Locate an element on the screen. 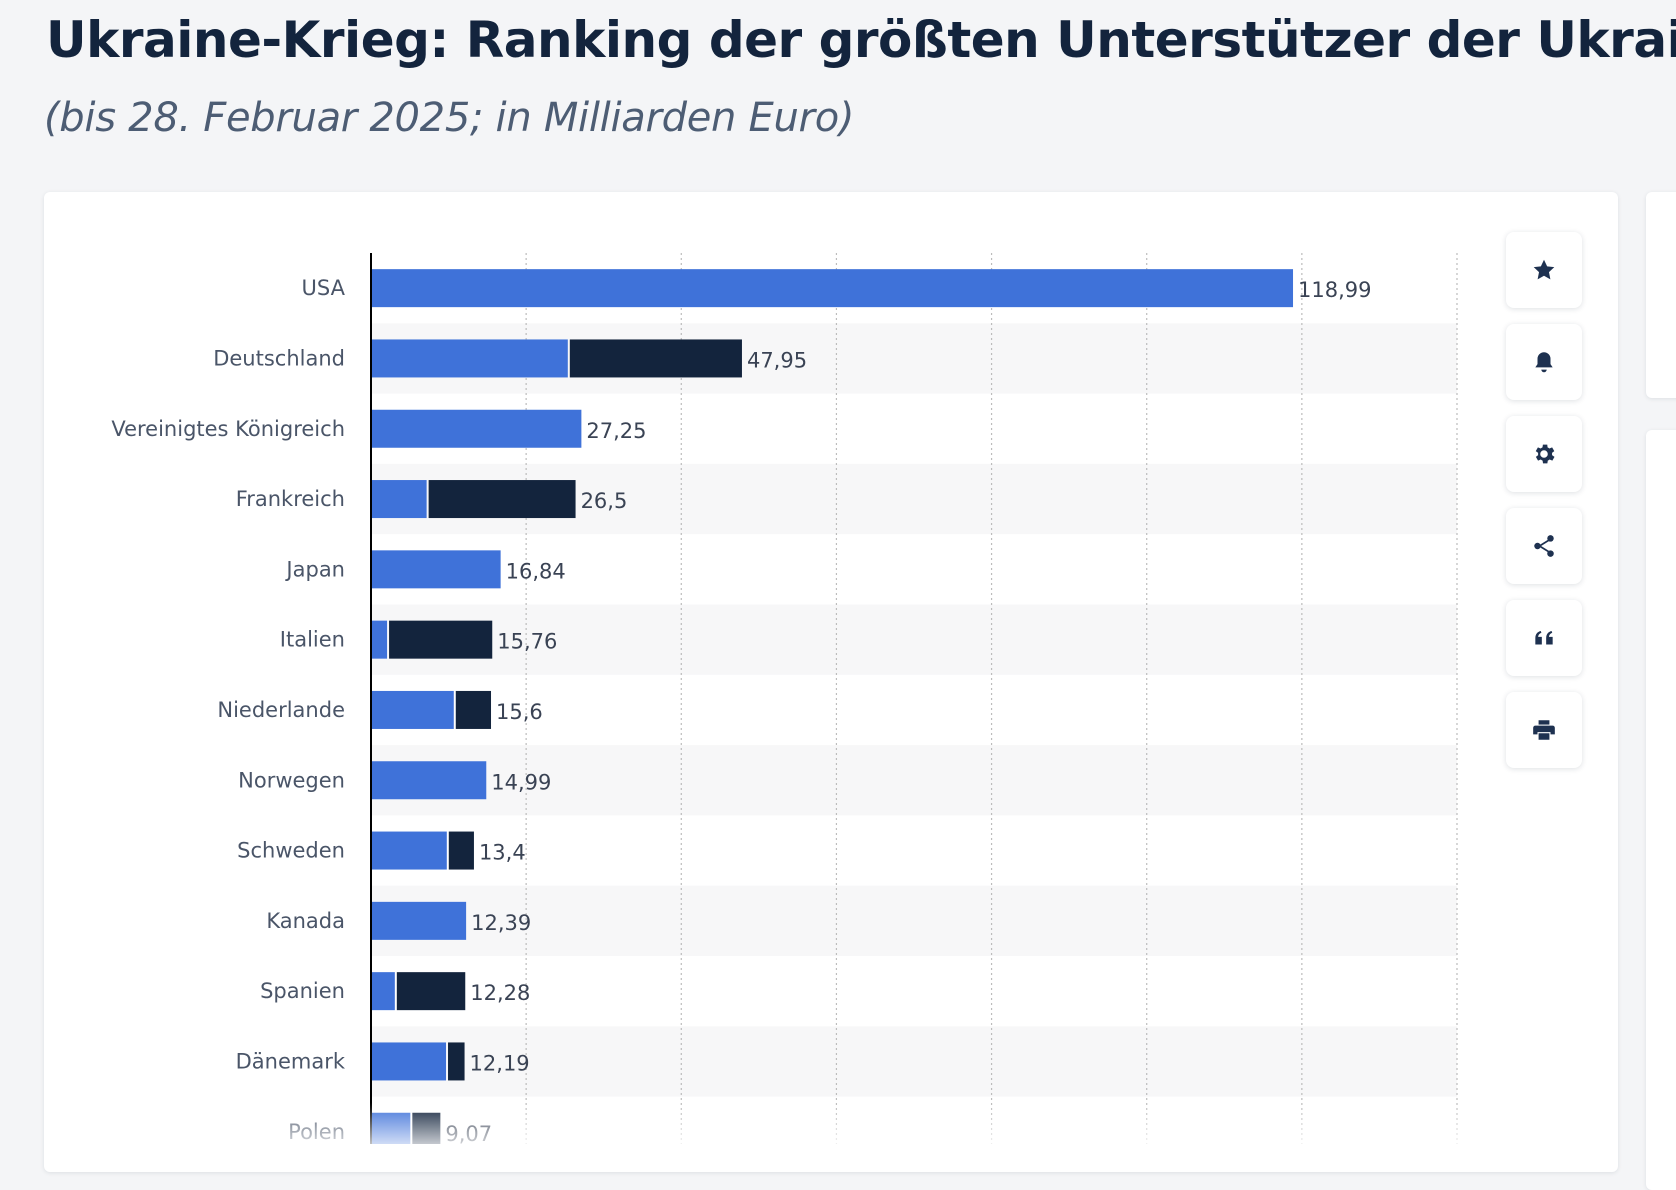 The width and height of the screenshot is (1676, 1190). value-label: 47,95 is located at coordinates (777, 360).